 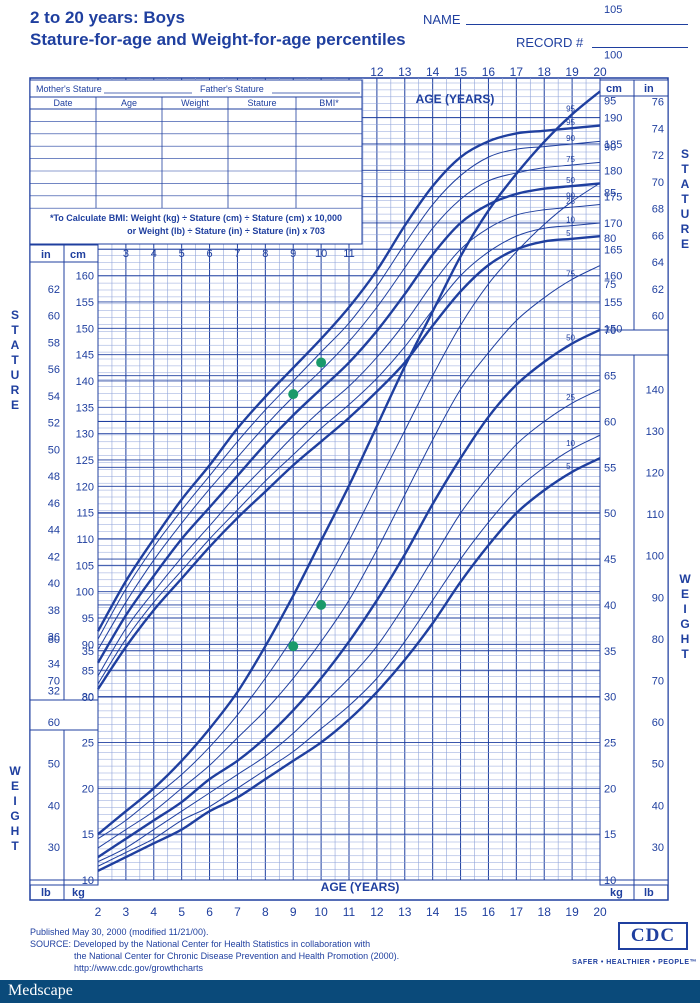 I want to click on footer-url: http://www.cdc.gov/growthcharts, so click(x=139, y=968).